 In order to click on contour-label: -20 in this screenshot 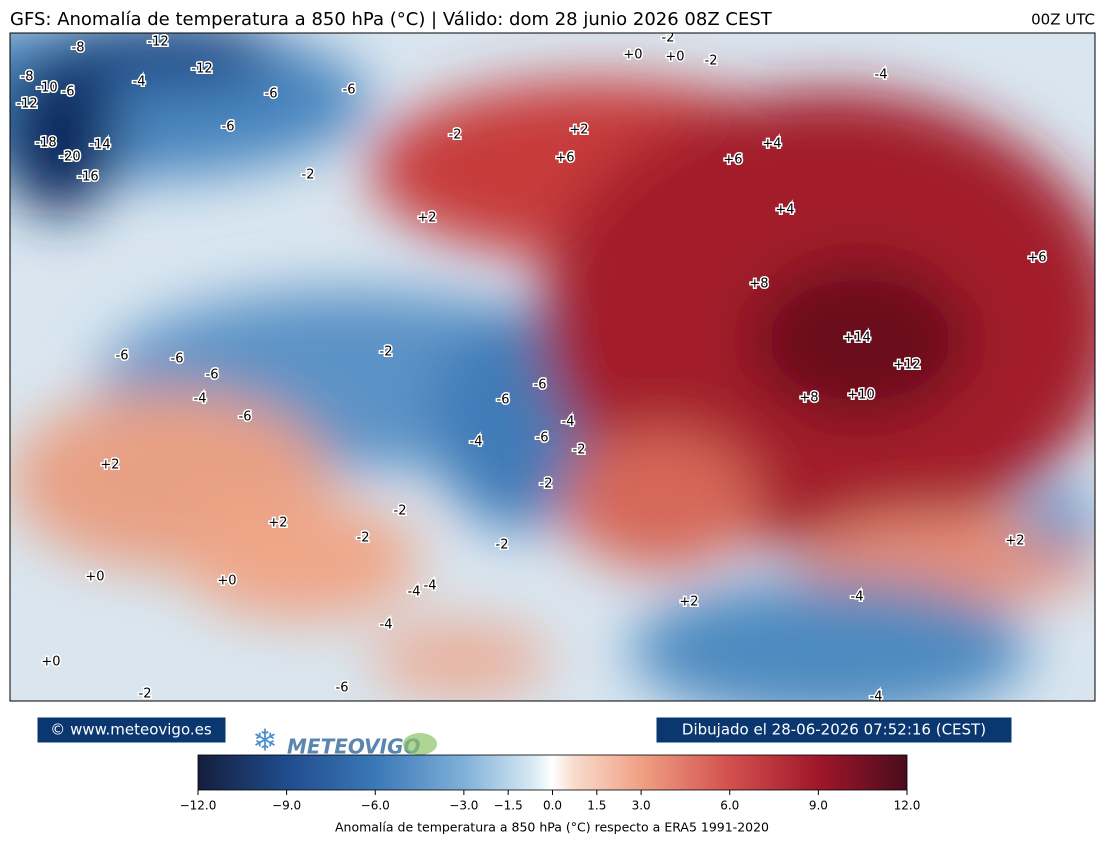, I will do `click(69, 157)`.